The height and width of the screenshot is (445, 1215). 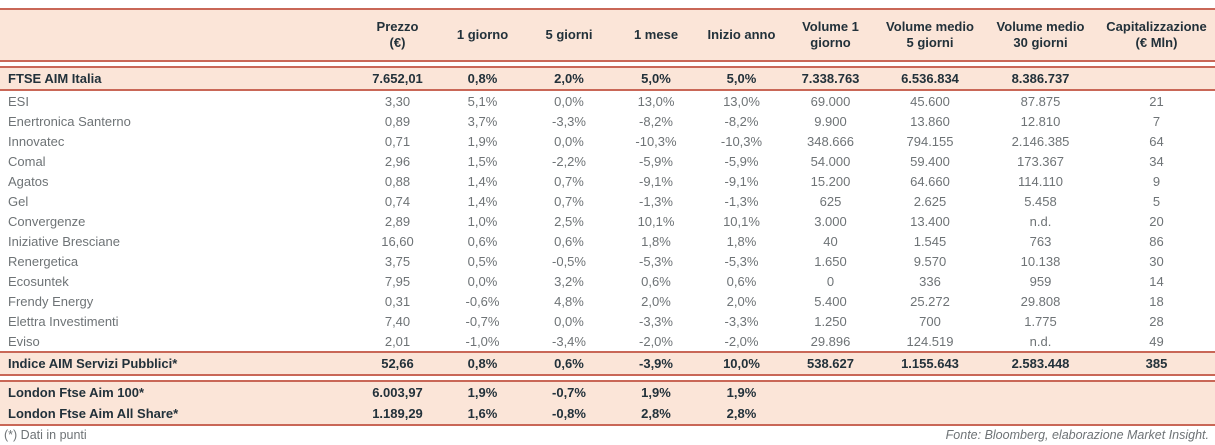 What do you see at coordinates (830, 281) in the screenshot?
I see `cell-value: 0` at bounding box center [830, 281].